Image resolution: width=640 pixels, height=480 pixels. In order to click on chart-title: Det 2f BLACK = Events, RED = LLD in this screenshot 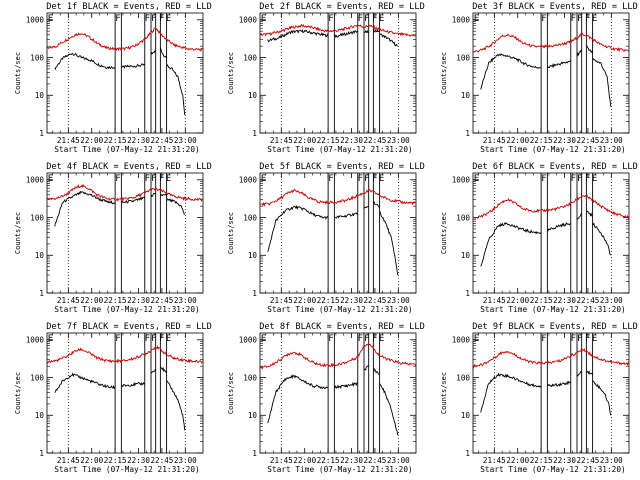, I will do `click(342, 7)`.